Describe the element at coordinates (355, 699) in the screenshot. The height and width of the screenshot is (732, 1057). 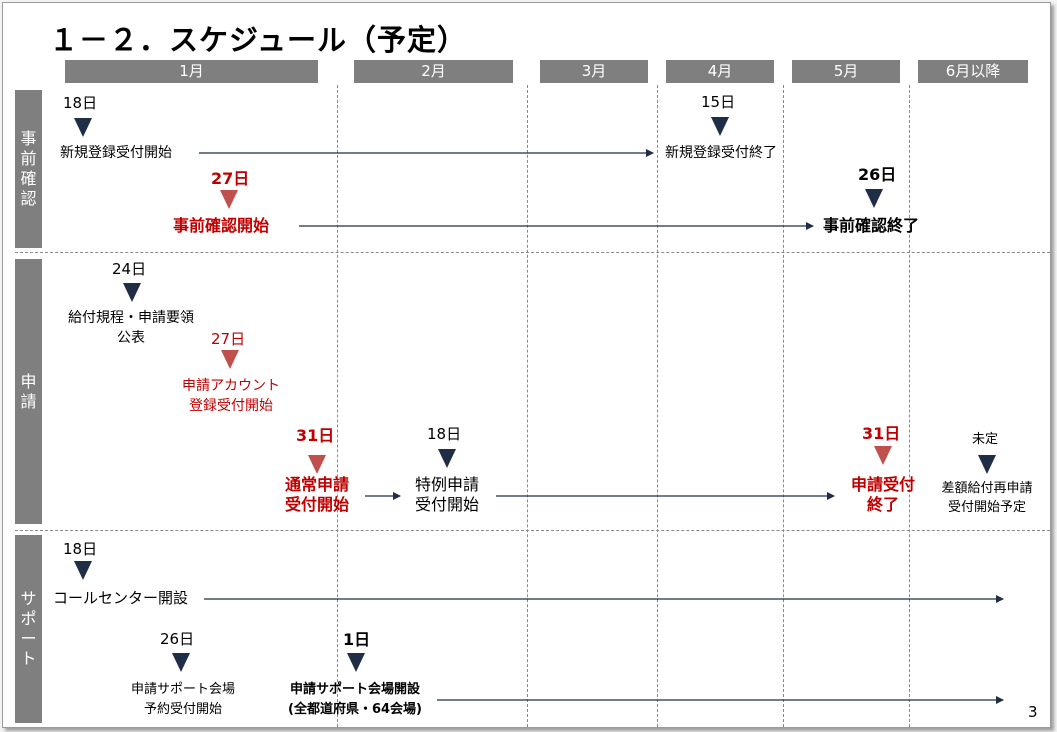
I see `venue-label: 申請サポート会場開設 (全都道府県・64会場)` at that location.